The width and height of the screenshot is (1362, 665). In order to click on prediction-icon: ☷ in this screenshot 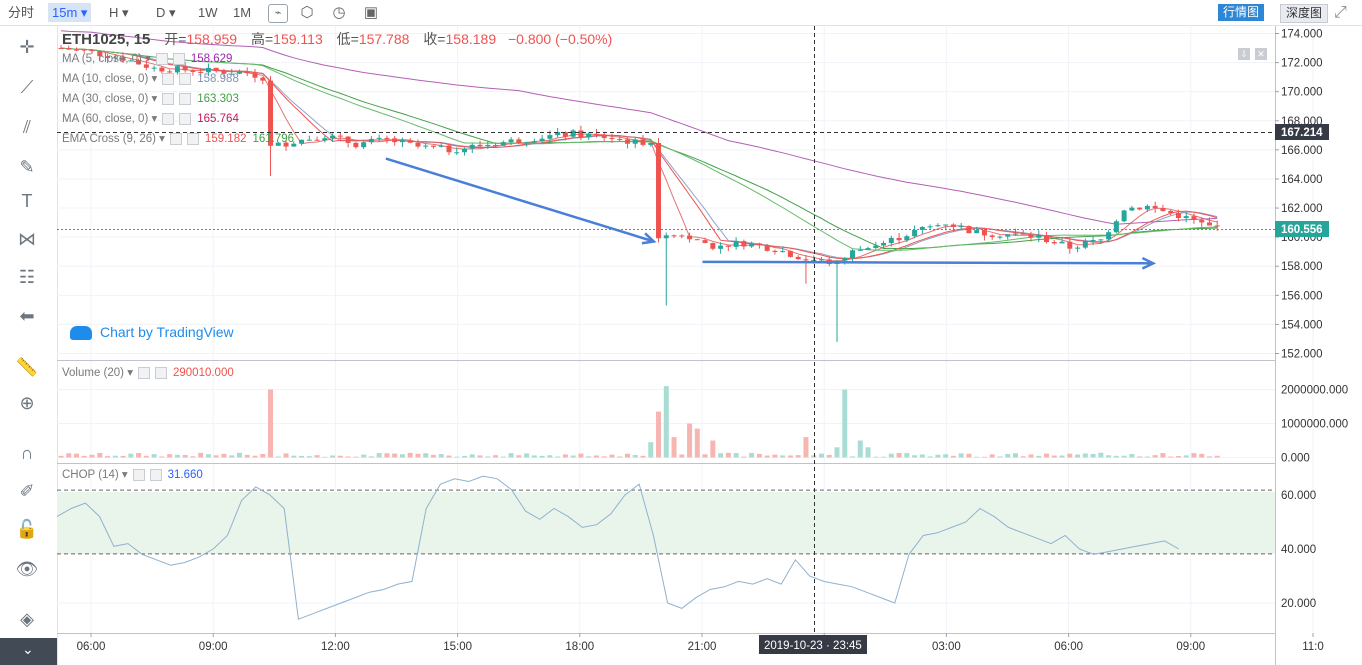, I will do `click(27, 277)`.